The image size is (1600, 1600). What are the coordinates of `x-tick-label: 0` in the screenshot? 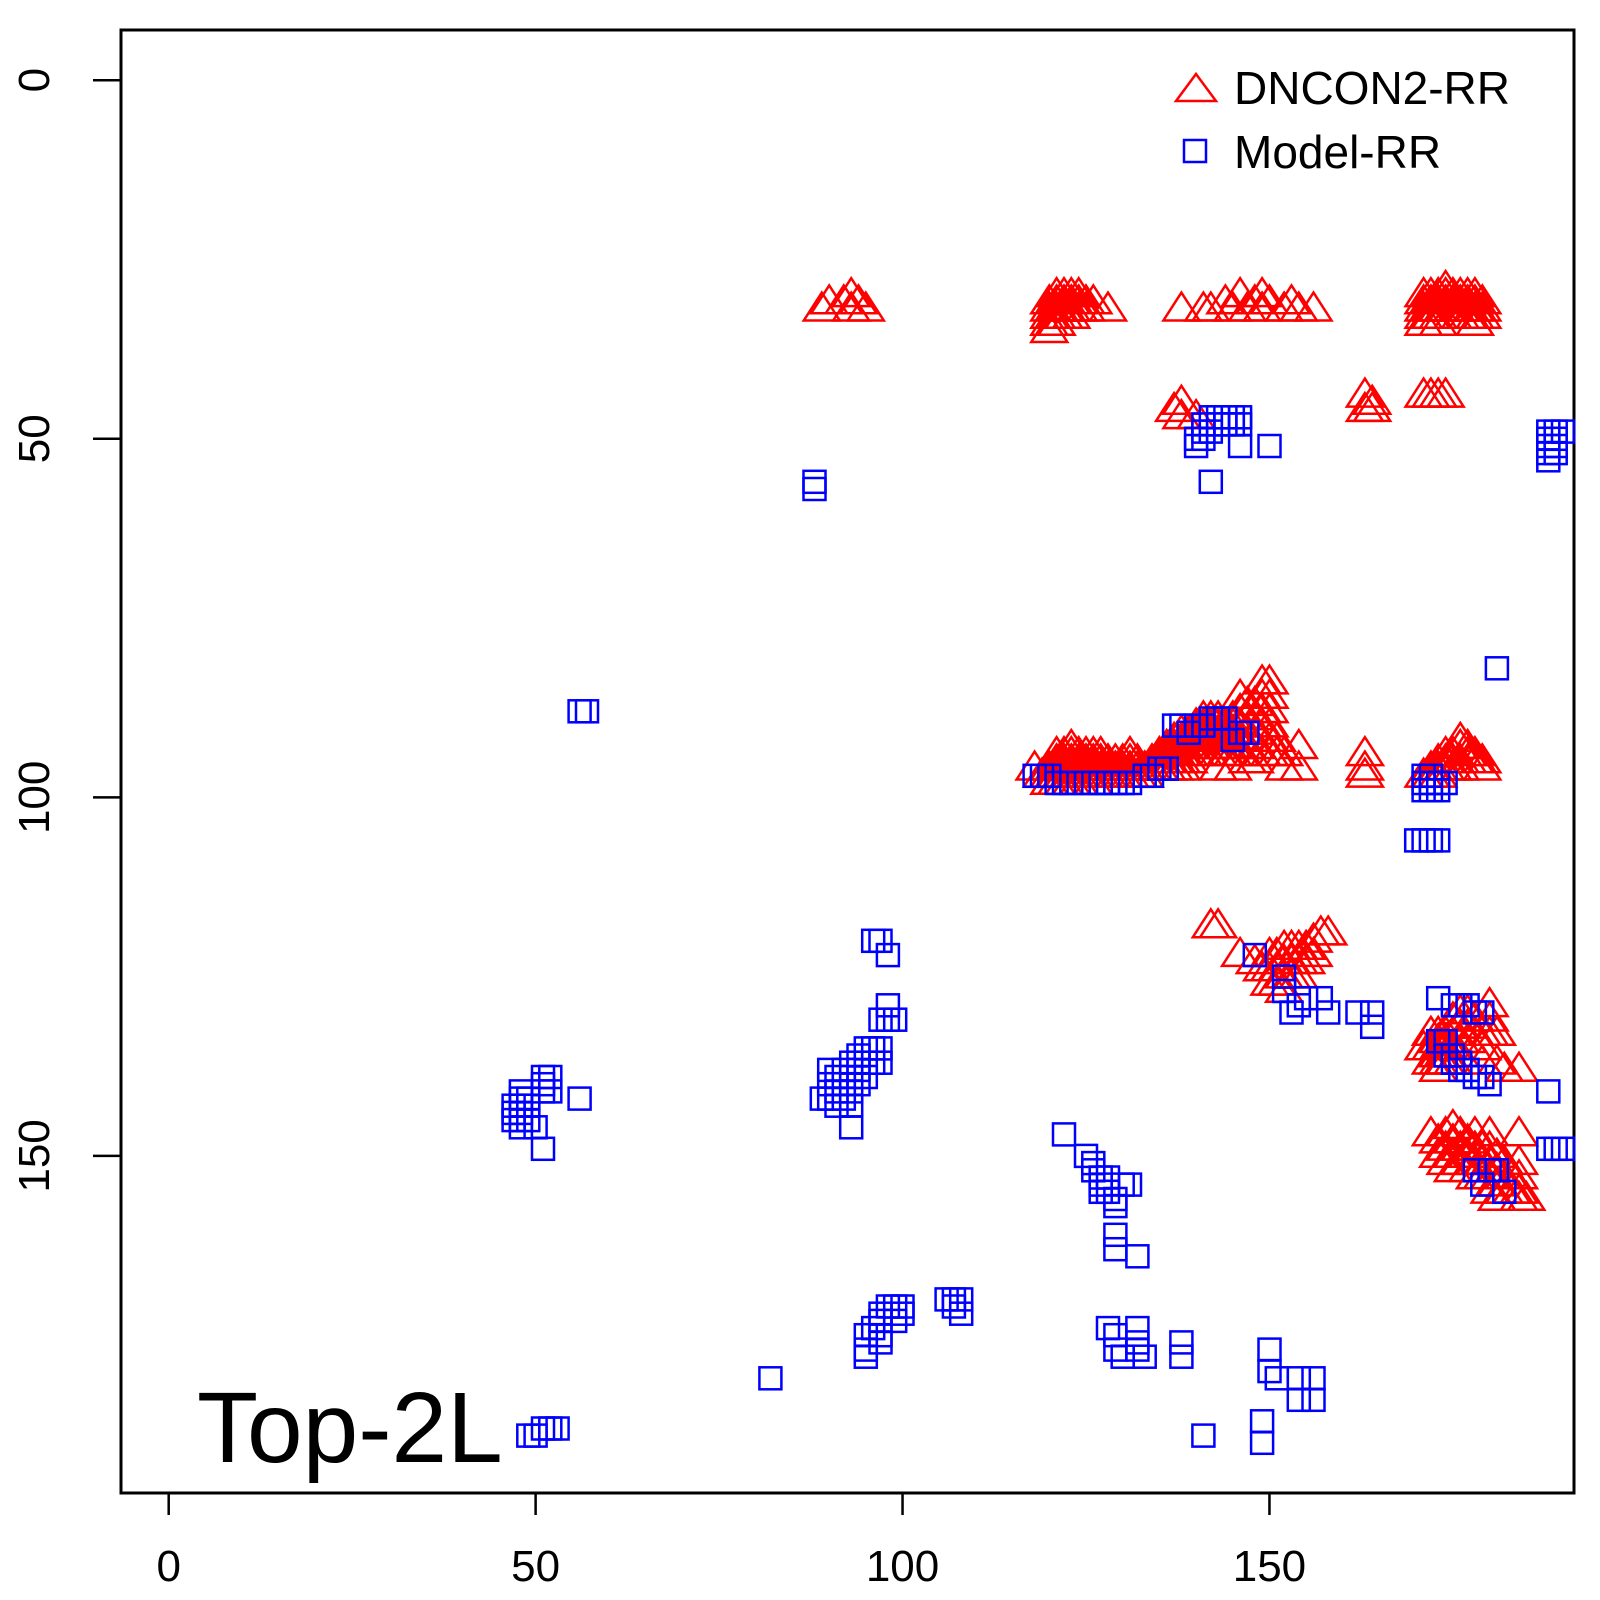 It's located at (168, 1566).